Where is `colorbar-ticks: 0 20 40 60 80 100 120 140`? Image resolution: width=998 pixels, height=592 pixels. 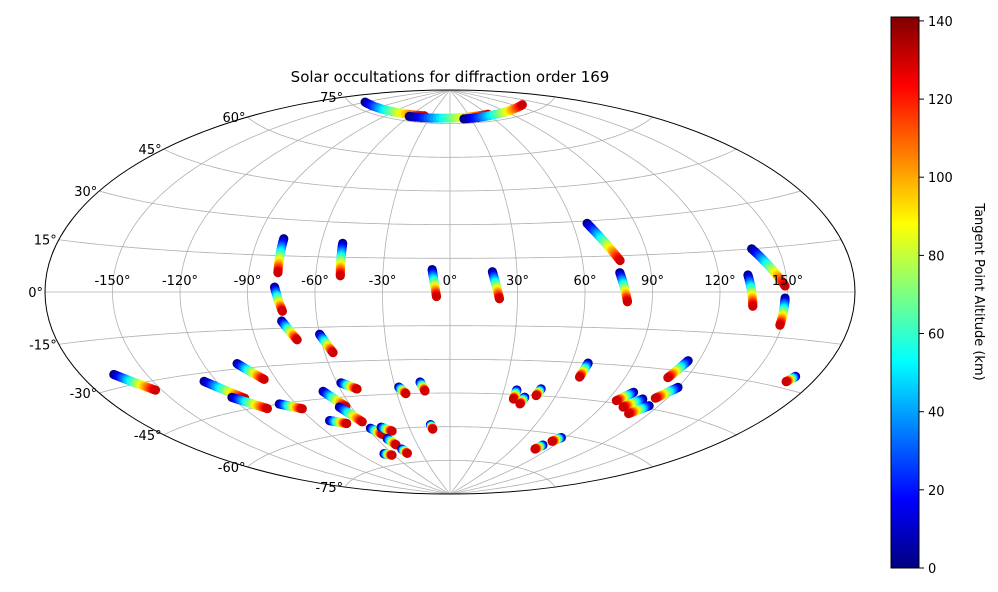
colorbar-ticks: 0 20 40 60 80 100 120 140 is located at coordinates (936, 296).